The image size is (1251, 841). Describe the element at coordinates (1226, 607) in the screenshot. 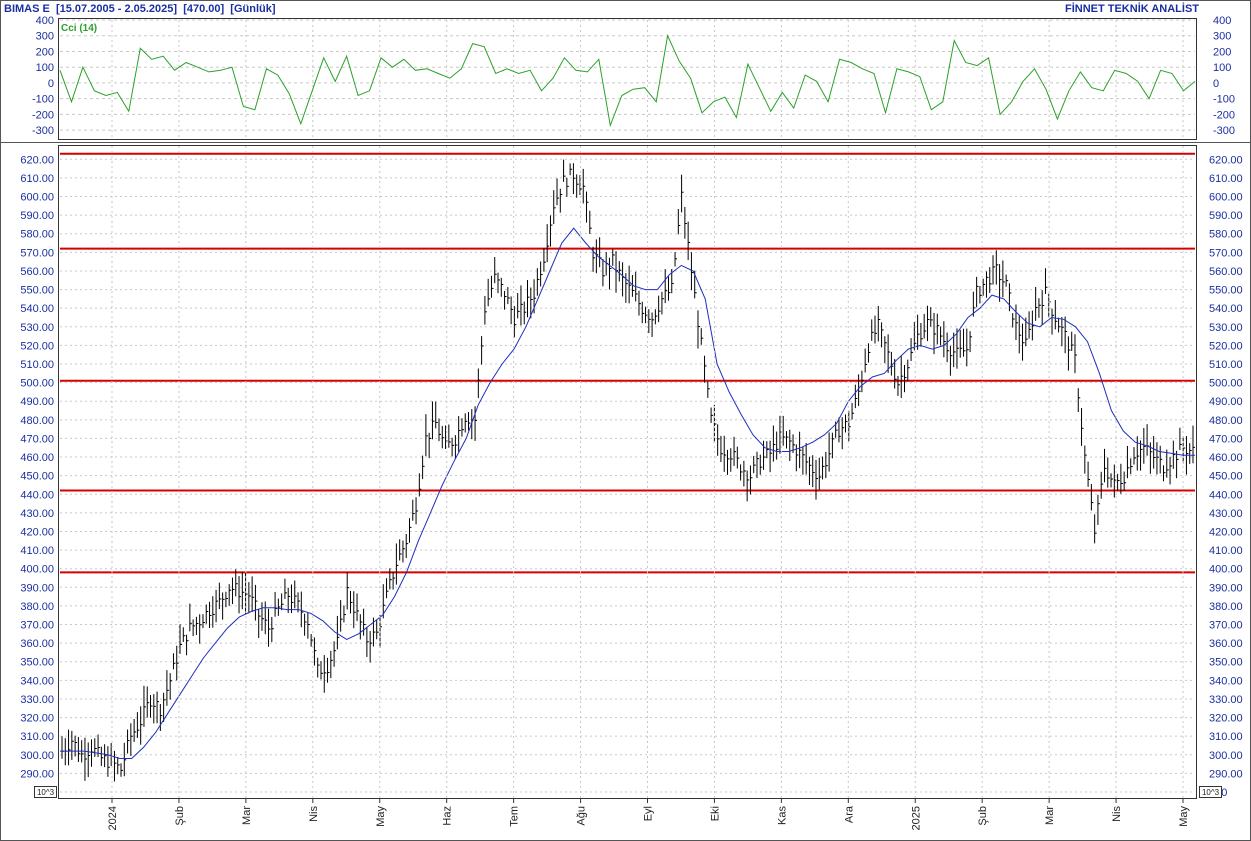

I see `price-y-tick-label: 380.00` at that location.